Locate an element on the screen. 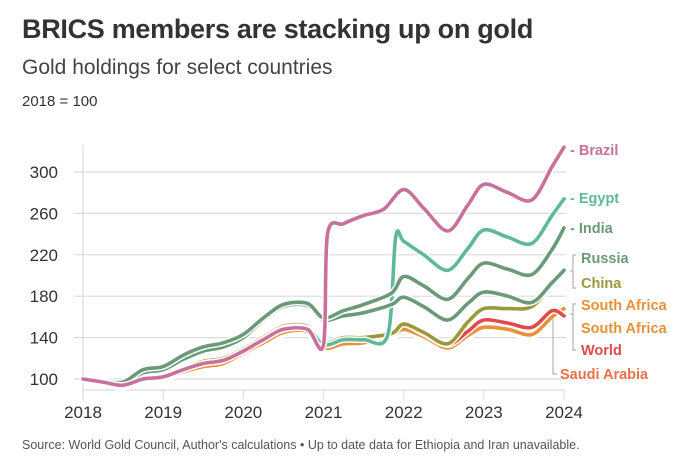 Image resolution: width=700 pixels, height=474 pixels. x-tick-label: 2019 is located at coordinates (163, 412).